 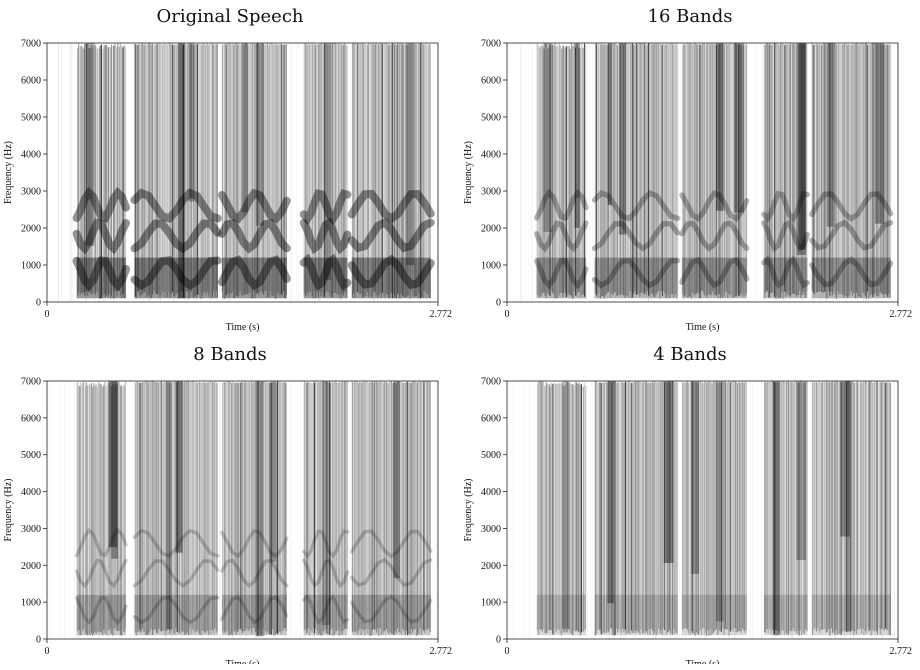 I want to click on low-frequency-energy, so click(x=785, y=615).